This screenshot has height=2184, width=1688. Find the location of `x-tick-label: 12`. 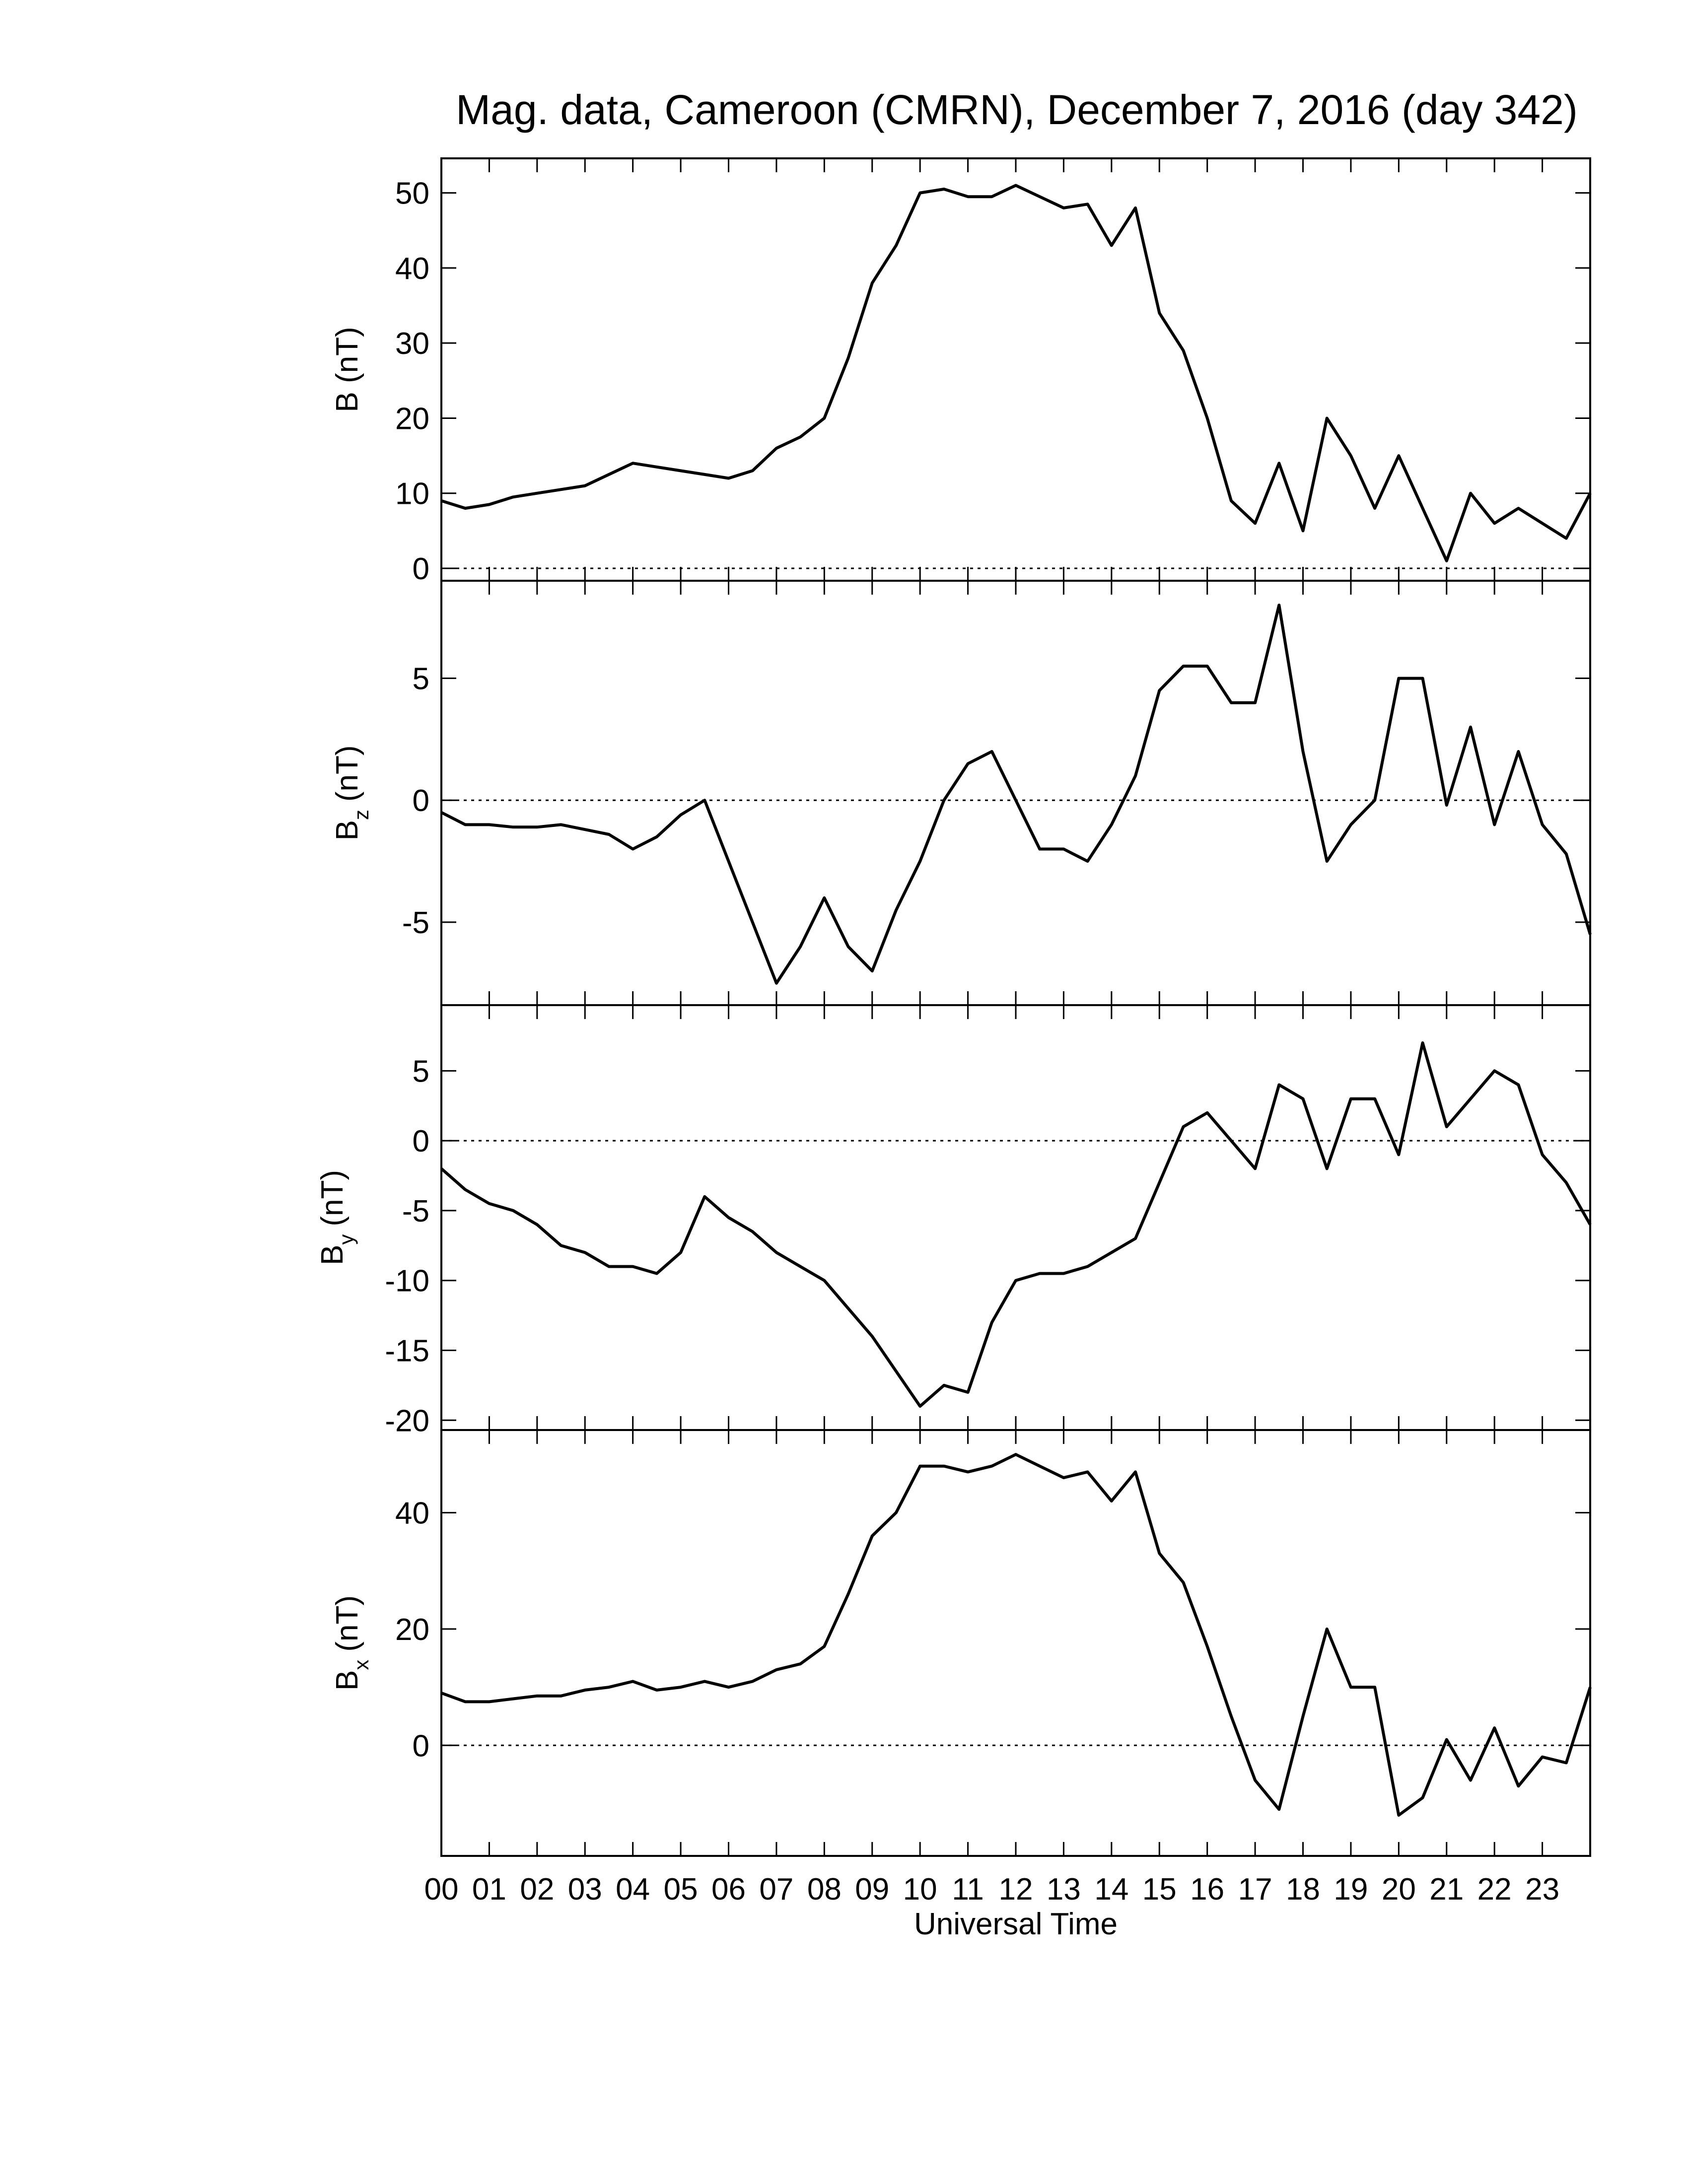

x-tick-label: 12 is located at coordinates (1016, 1889).